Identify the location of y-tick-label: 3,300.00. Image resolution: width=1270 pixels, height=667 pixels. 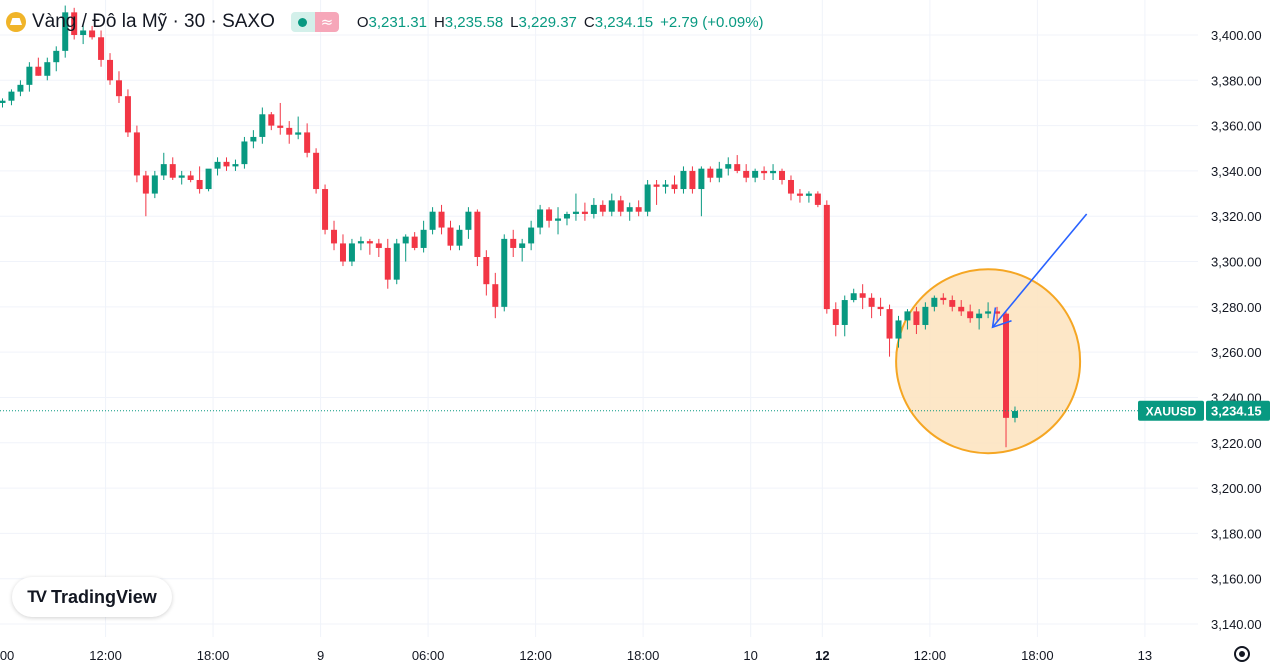
(1236, 262).